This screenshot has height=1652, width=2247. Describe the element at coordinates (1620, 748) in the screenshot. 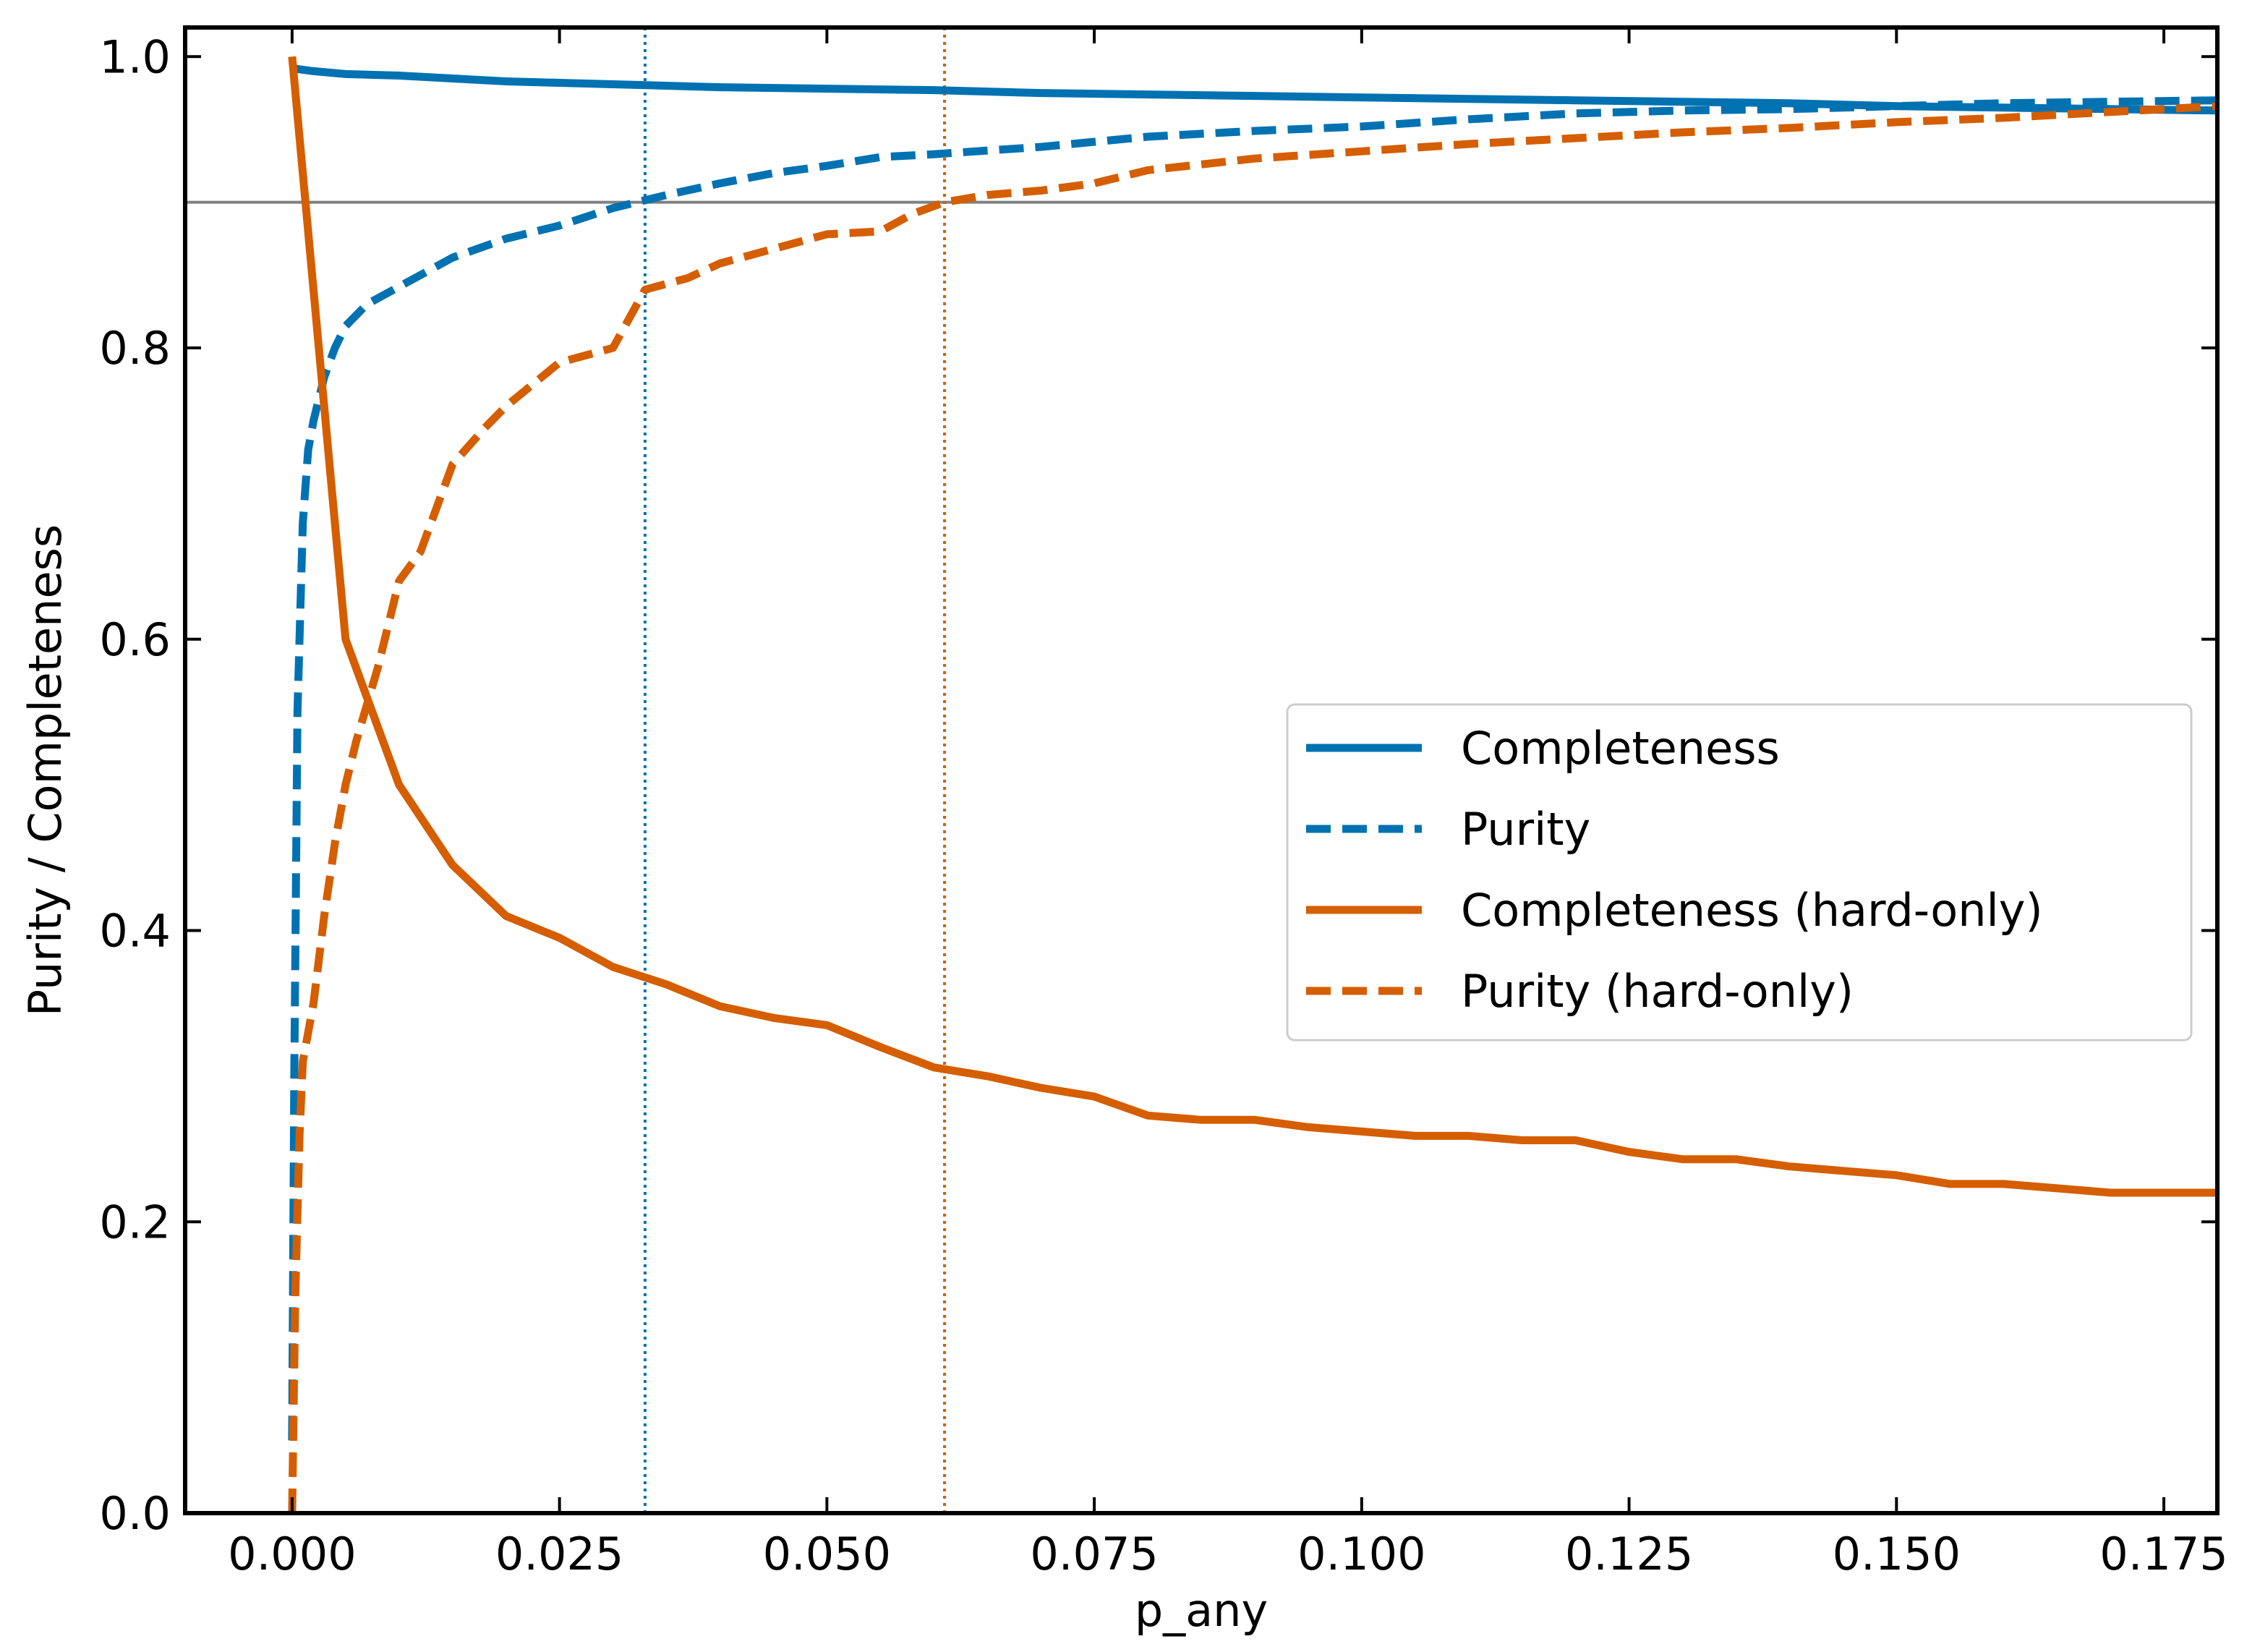

I see `legend-label-0: Completeness` at that location.